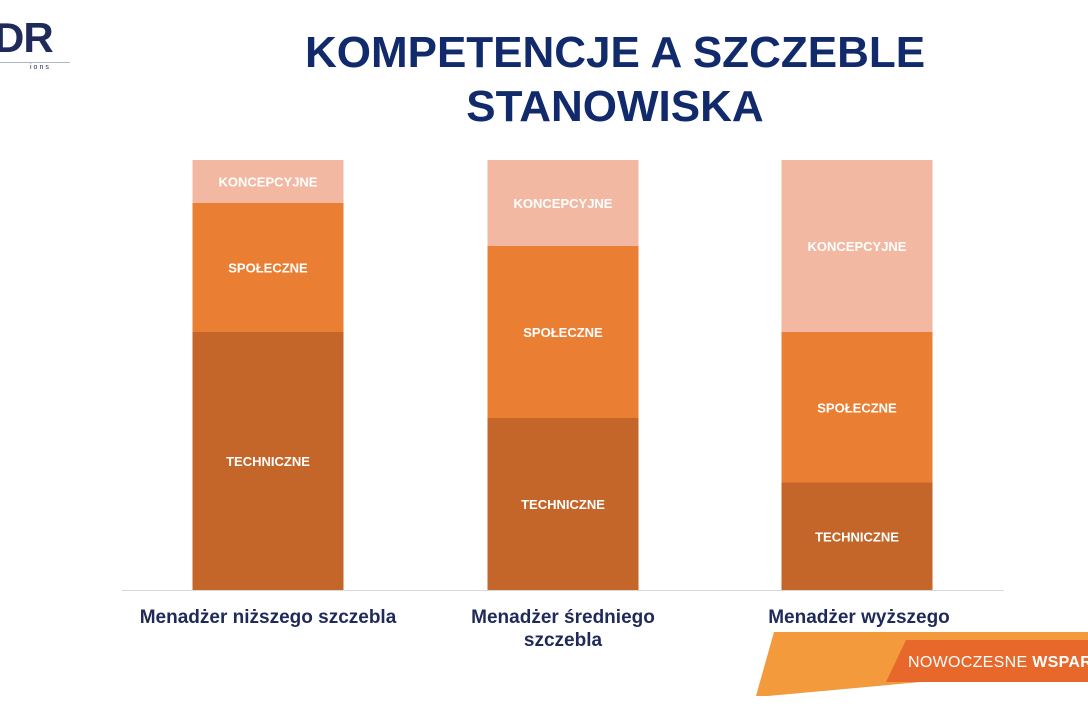 This screenshot has height=720, width=1088. What do you see at coordinates (27, 37) in the screenshot?
I see `logo-text: DR` at bounding box center [27, 37].